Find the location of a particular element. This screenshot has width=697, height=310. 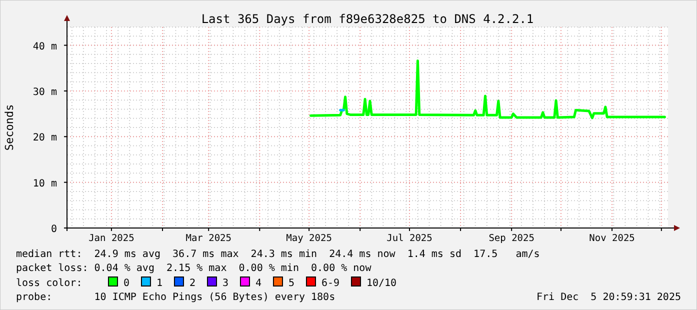

legend-label: 0 is located at coordinates (126, 283).